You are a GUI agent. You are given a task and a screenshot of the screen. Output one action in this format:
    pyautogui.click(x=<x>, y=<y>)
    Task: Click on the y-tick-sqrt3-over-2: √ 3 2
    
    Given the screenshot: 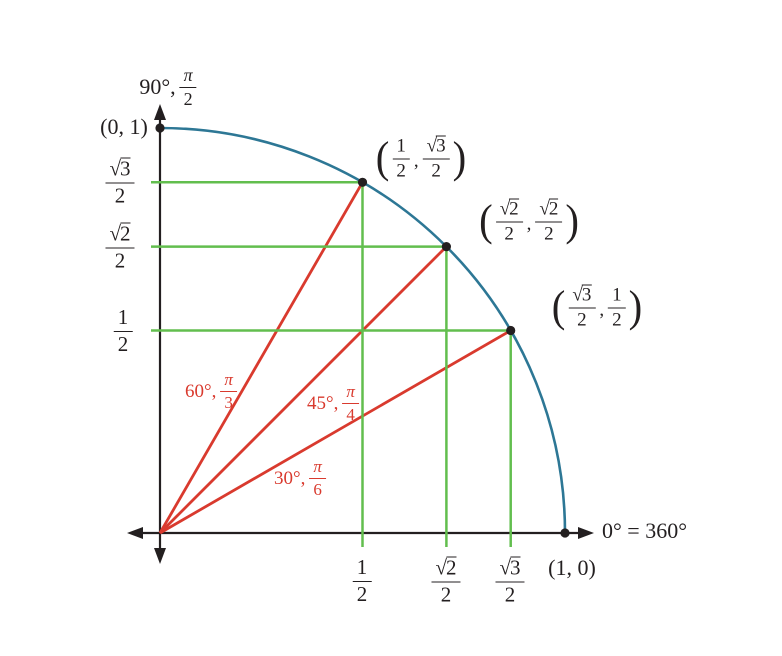 What is the action you would take?
    pyautogui.click(x=120, y=182)
    